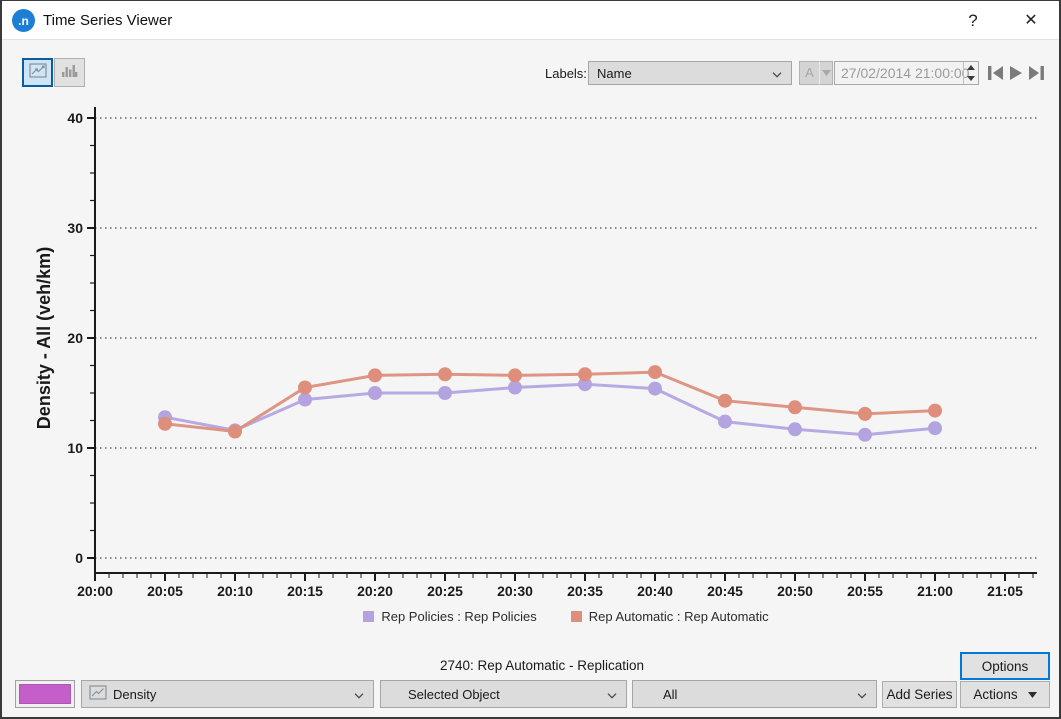 The image size is (1061, 719). What do you see at coordinates (79, 558) in the screenshot?
I see `svg-text: 0` at bounding box center [79, 558].